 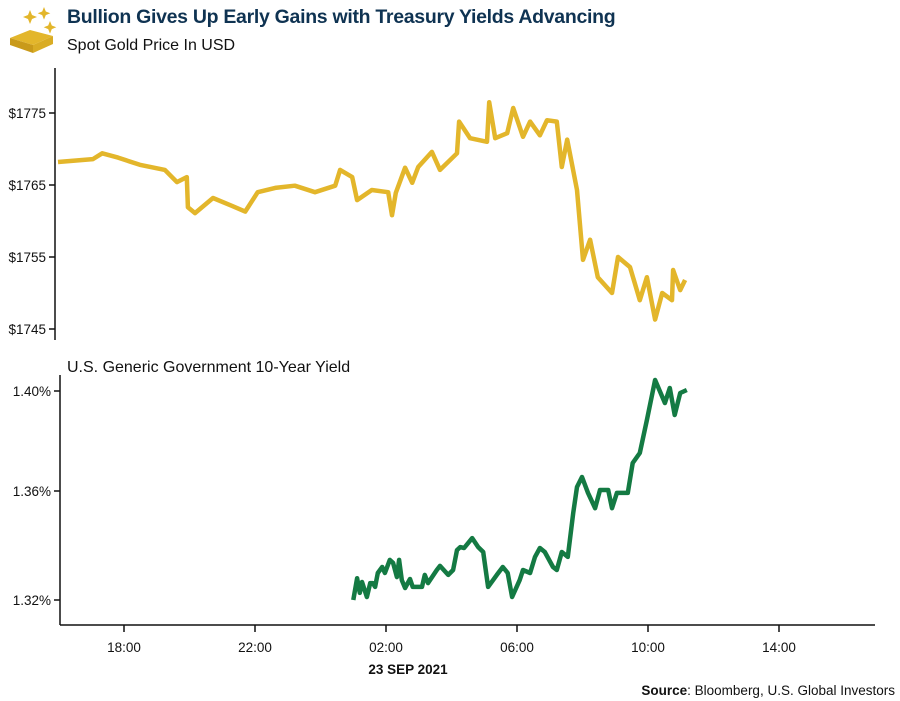 I want to click on gold-y-ticks: $1775 $1765 $1755 $1745, so click(x=31, y=221).